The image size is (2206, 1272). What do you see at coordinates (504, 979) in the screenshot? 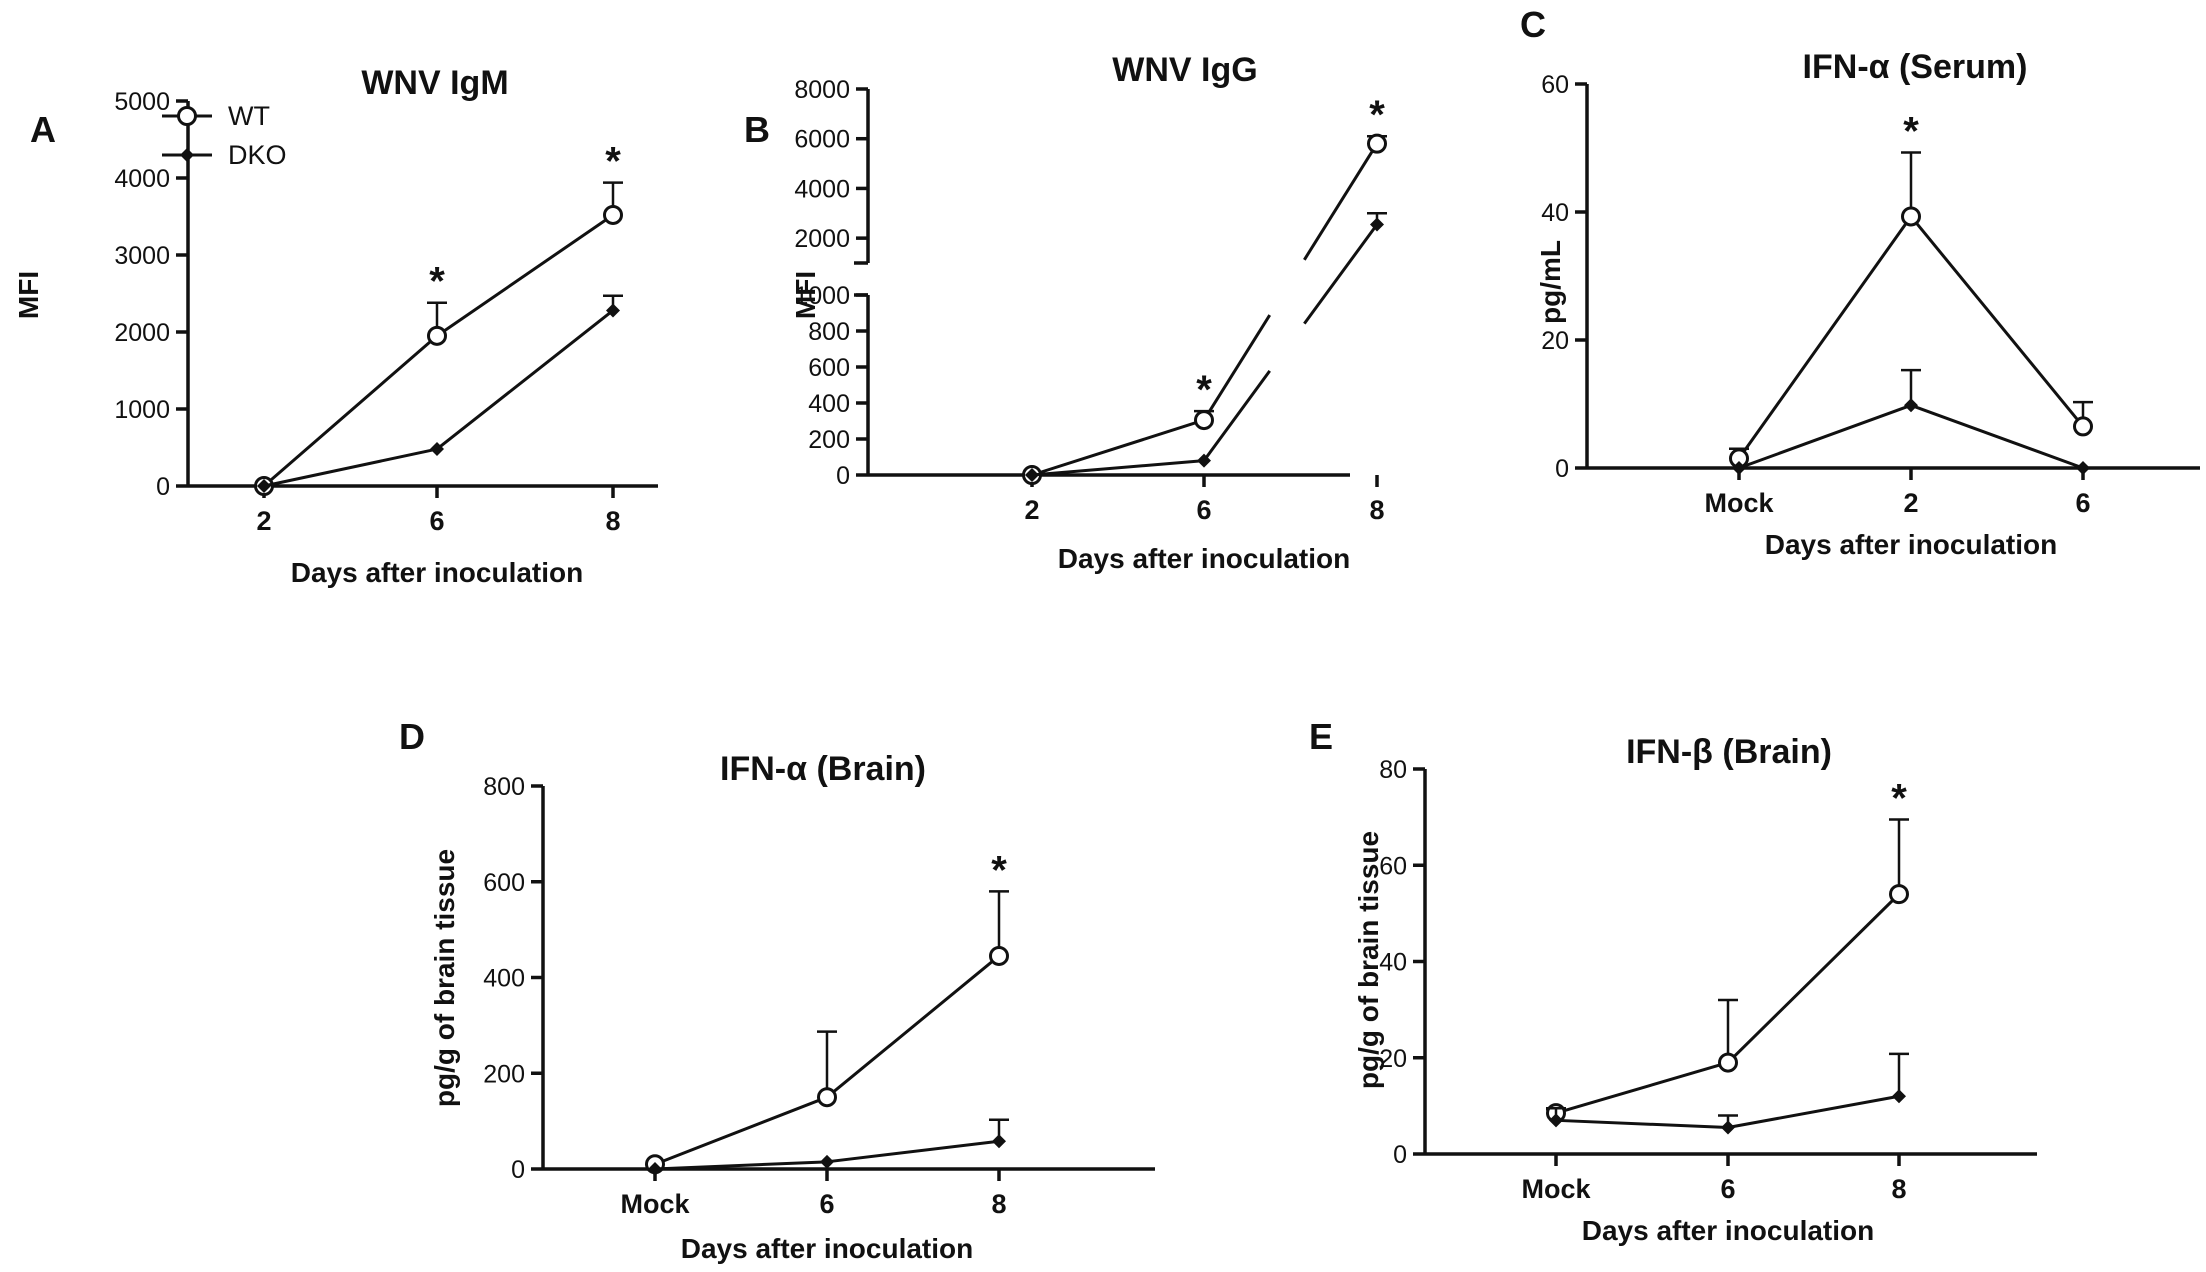
I see `y-tick-label: 400` at bounding box center [504, 979].